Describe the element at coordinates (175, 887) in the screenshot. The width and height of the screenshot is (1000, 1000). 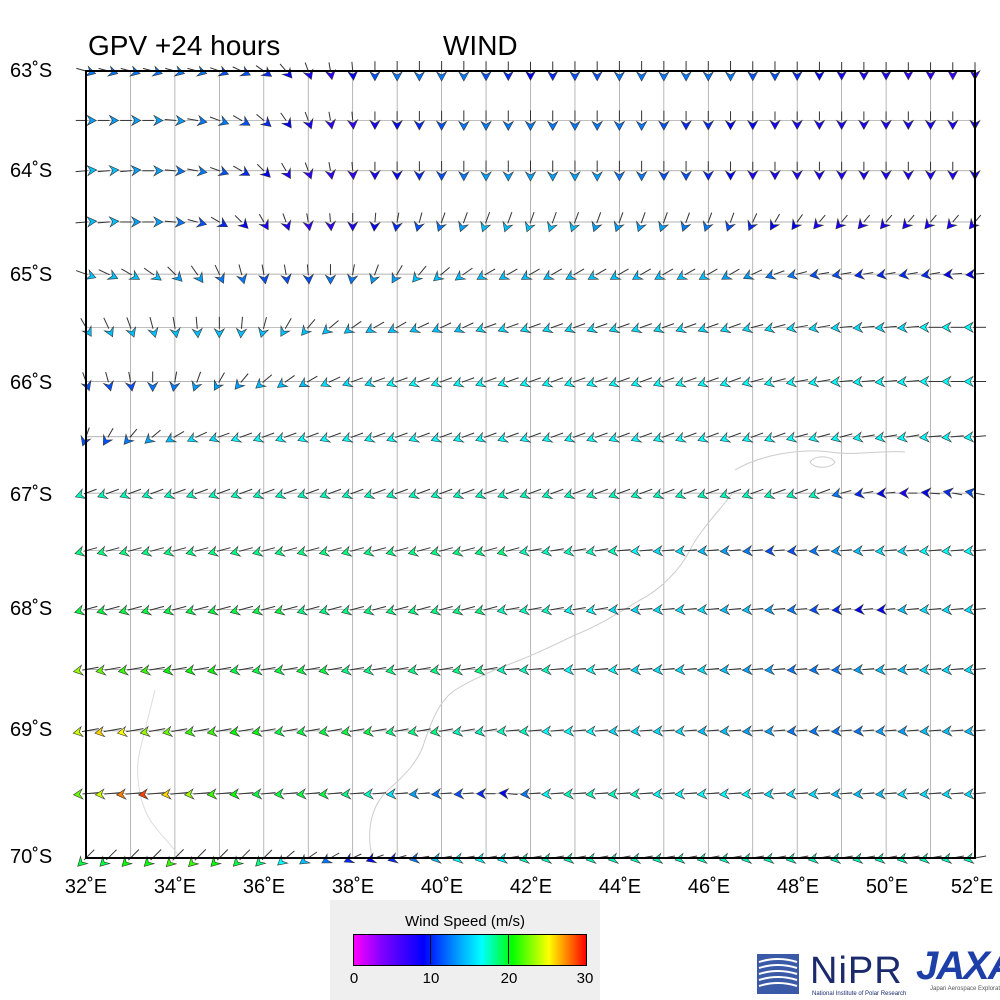
I see `lon-label-34e: 34˚E` at that location.